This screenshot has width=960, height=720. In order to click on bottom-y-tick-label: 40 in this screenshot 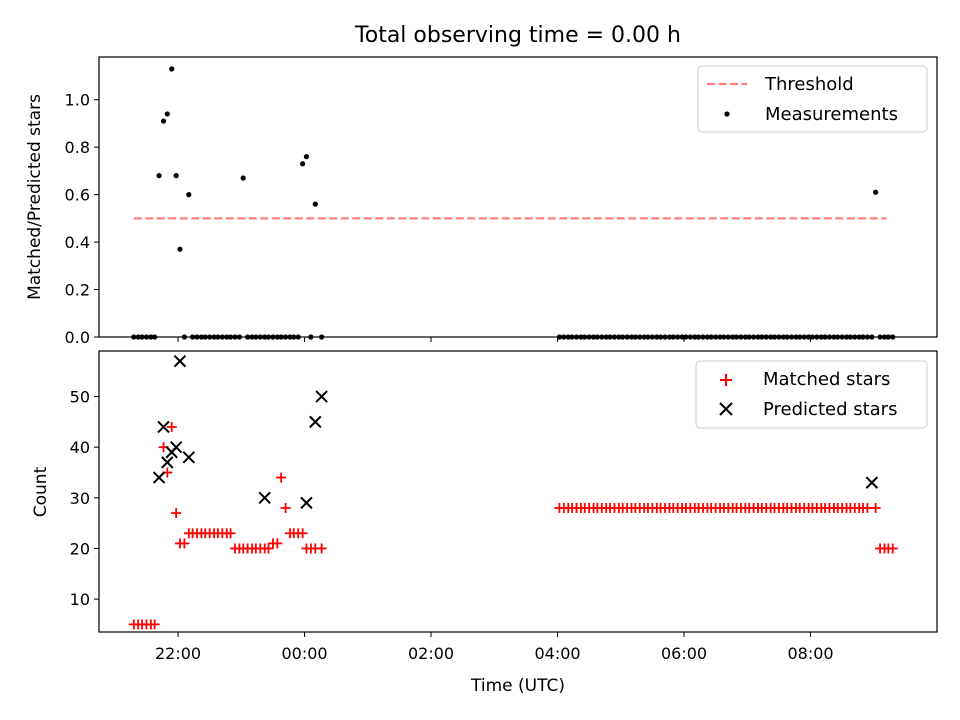, I will do `click(80, 447)`.